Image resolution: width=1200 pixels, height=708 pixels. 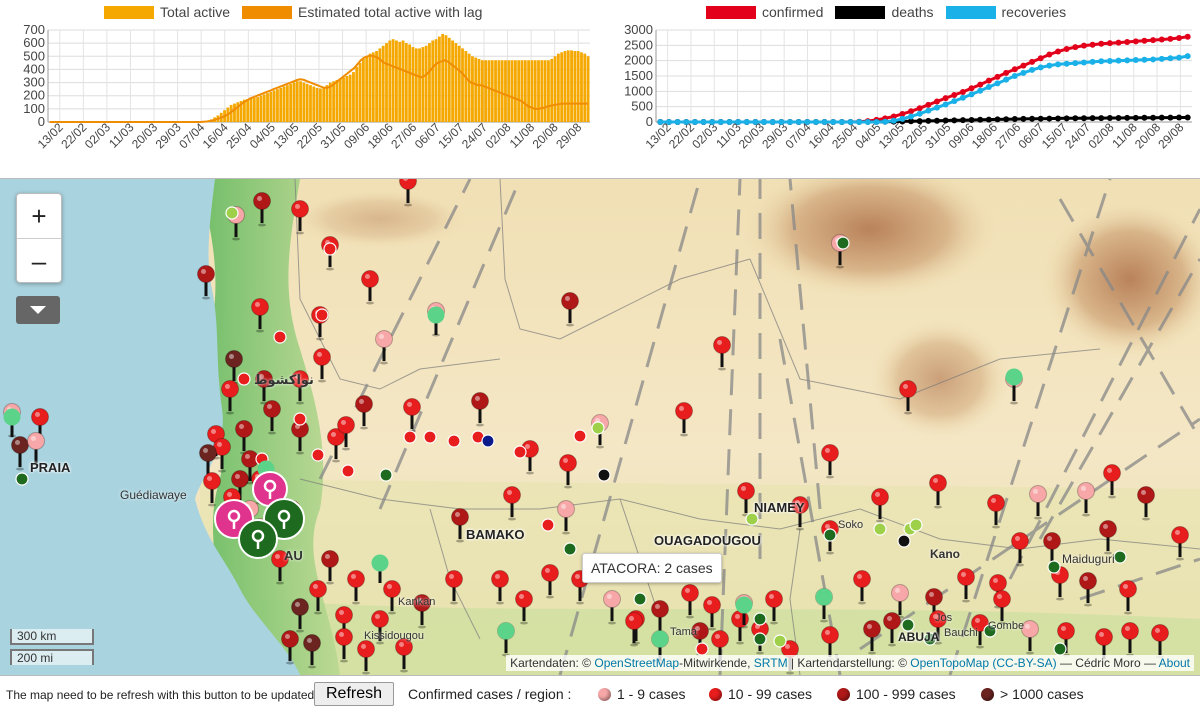 What do you see at coordinates (354, 694) in the screenshot?
I see `refresh-button: Refresh` at bounding box center [354, 694].